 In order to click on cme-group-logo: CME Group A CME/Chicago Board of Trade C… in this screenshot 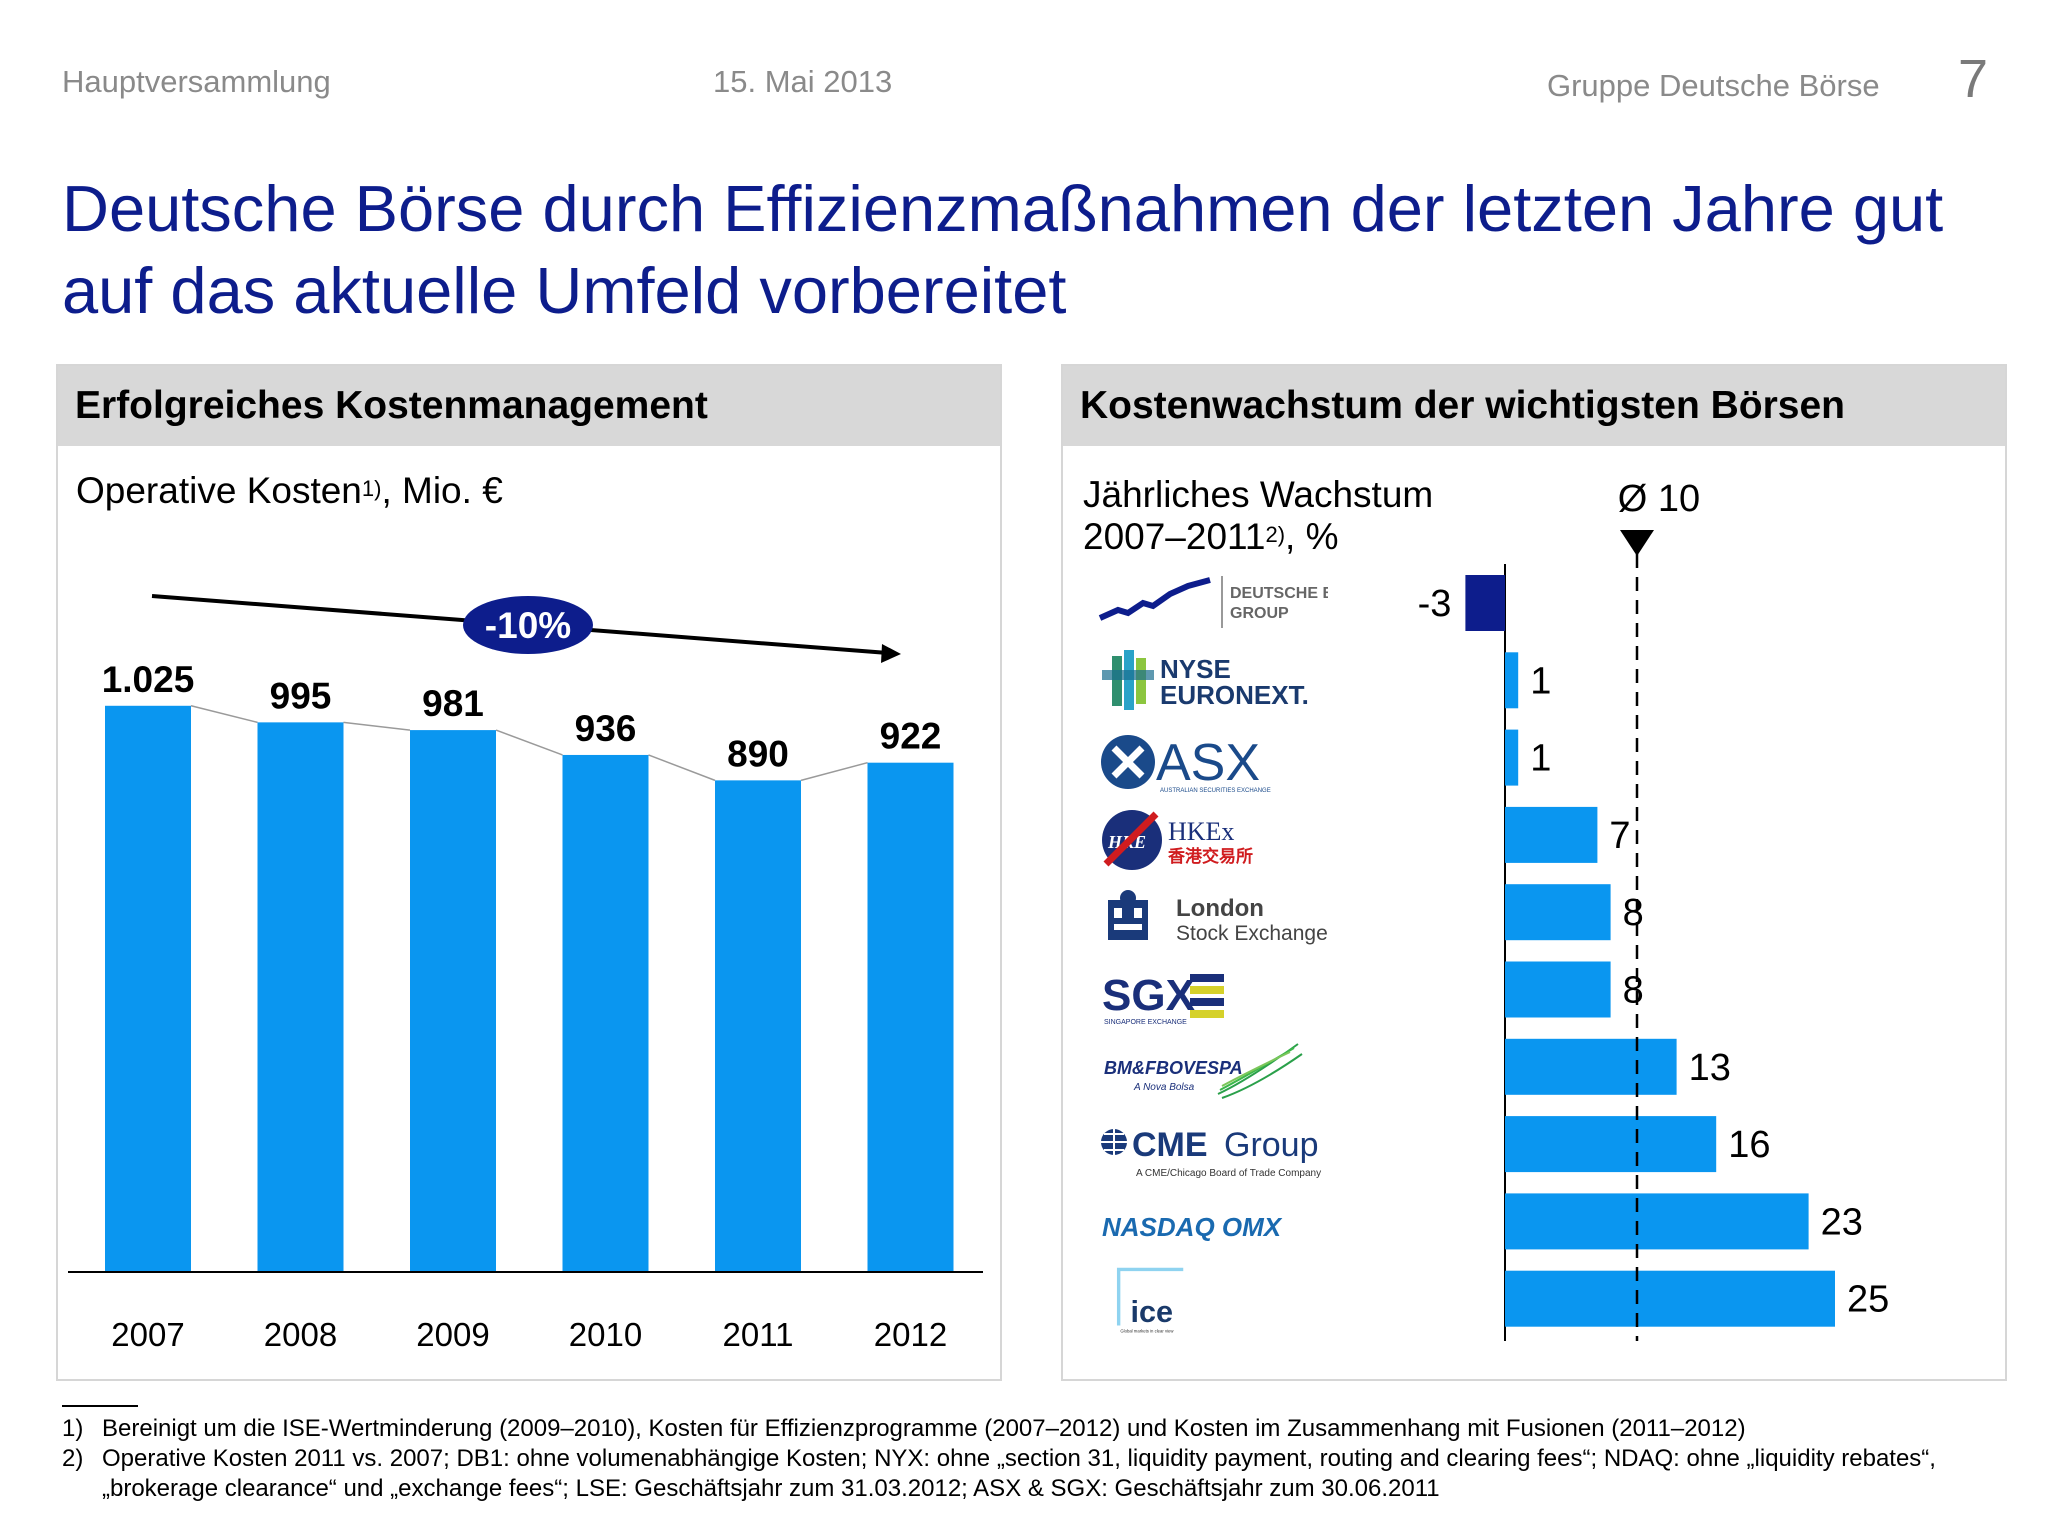, I will do `click(1211, 1152)`.